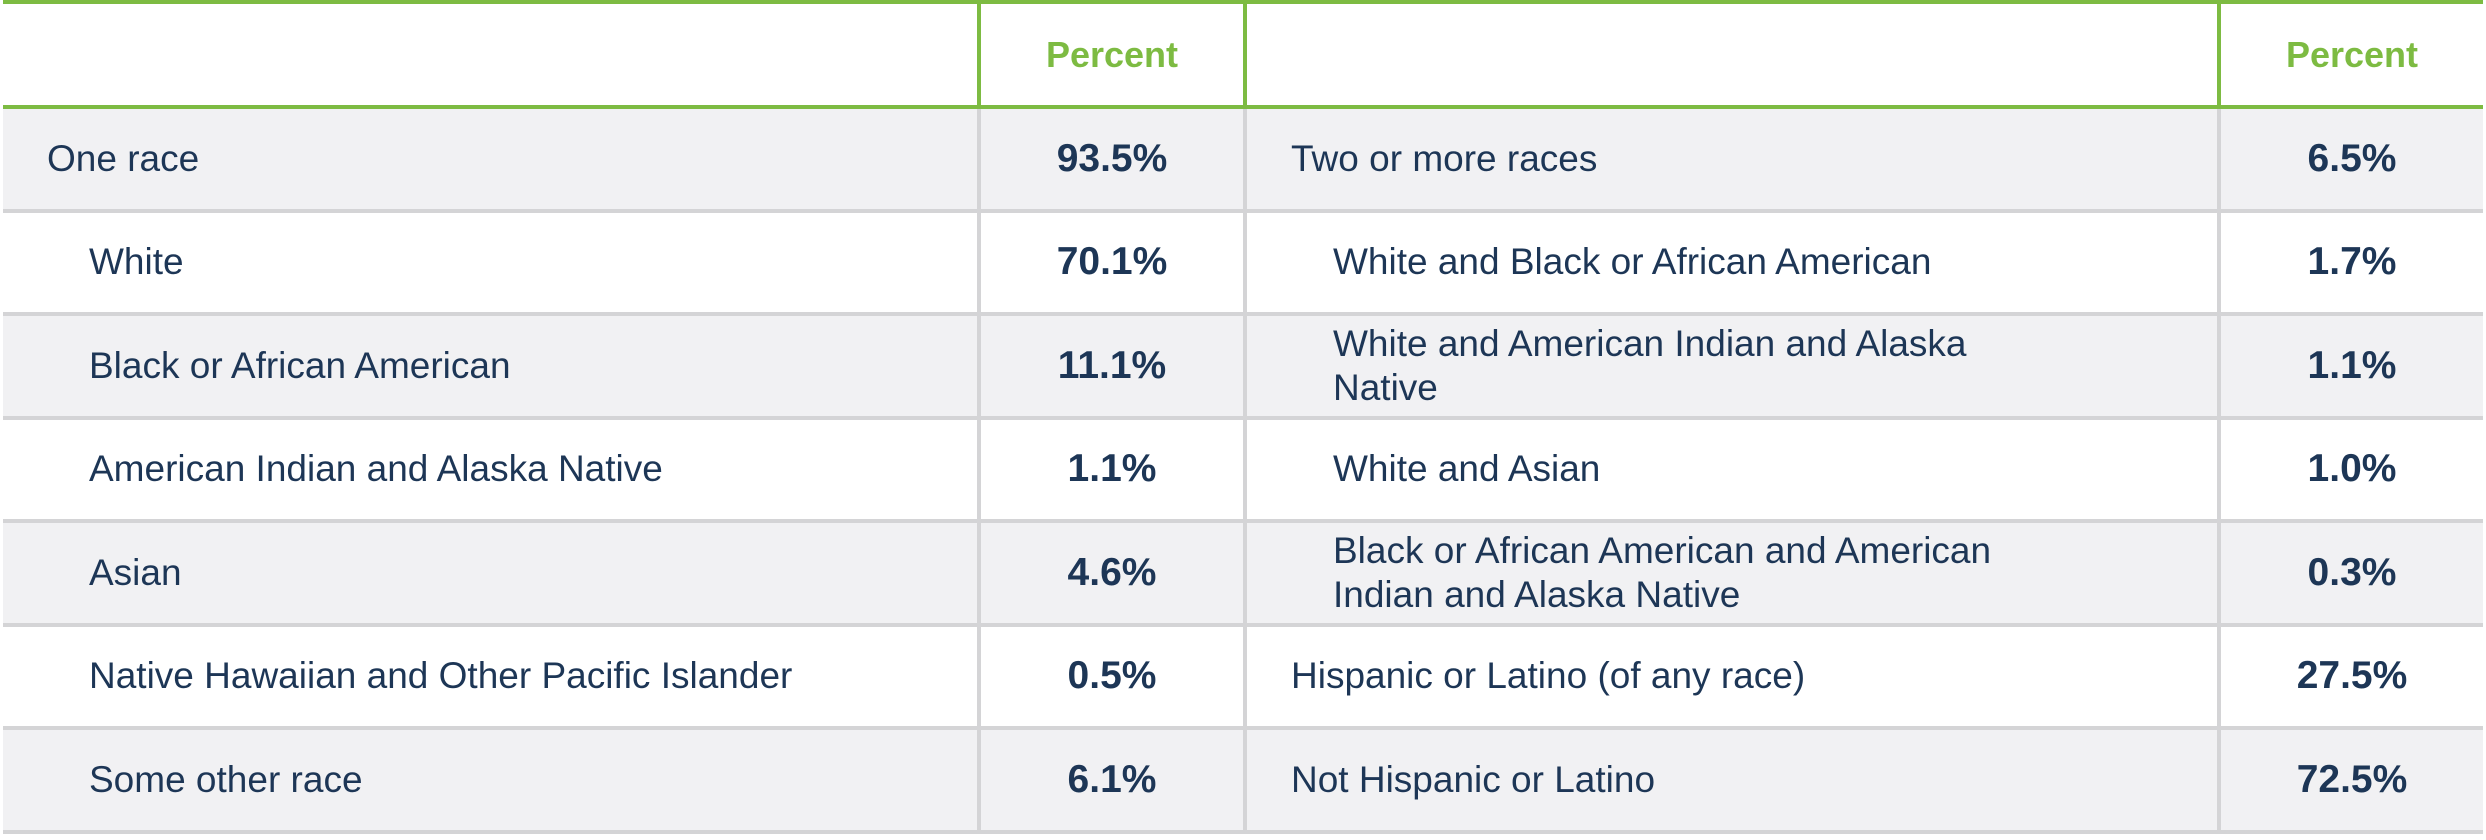  I want to click on left-percent-value: 4.6%, so click(1111, 574).